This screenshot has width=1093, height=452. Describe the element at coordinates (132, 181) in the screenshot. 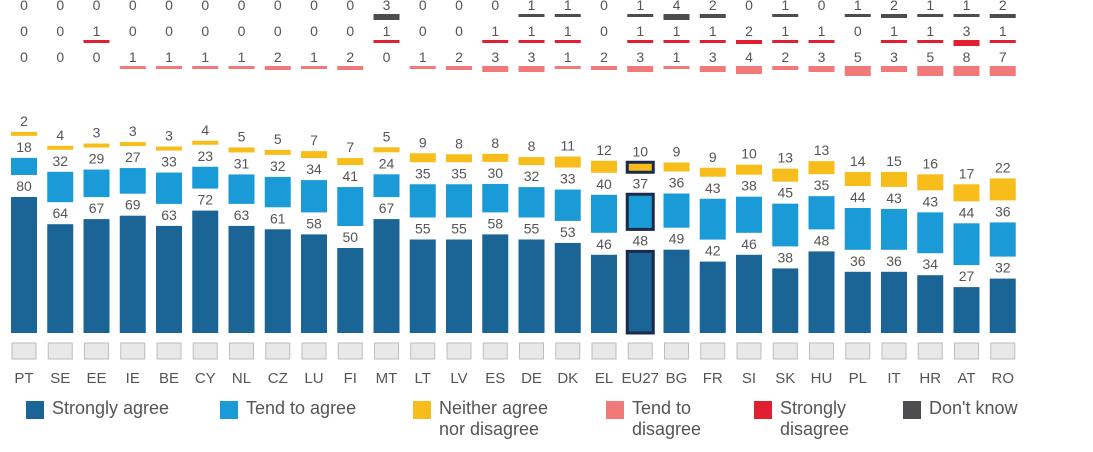

I see `bar-tend-to-agree-ie` at that location.